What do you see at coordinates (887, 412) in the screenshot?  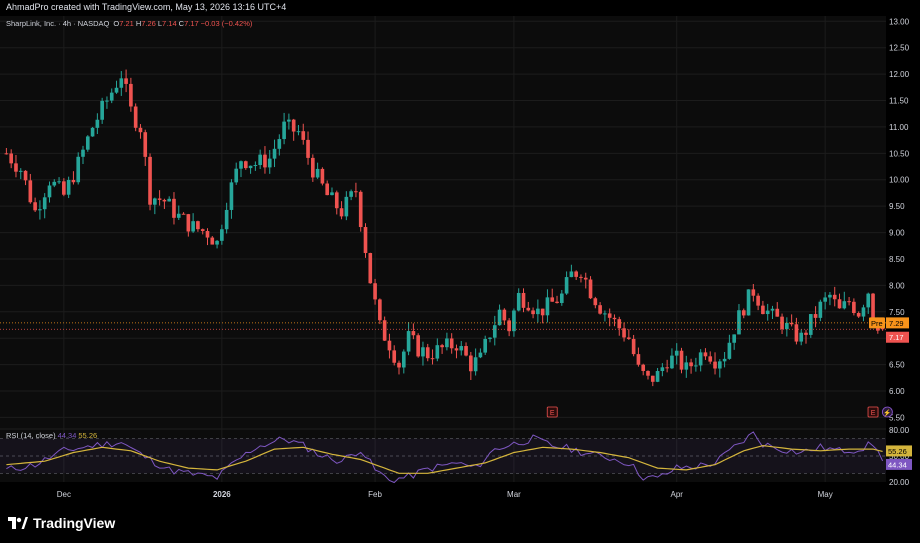 I see `dividend-event-icon` at bounding box center [887, 412].